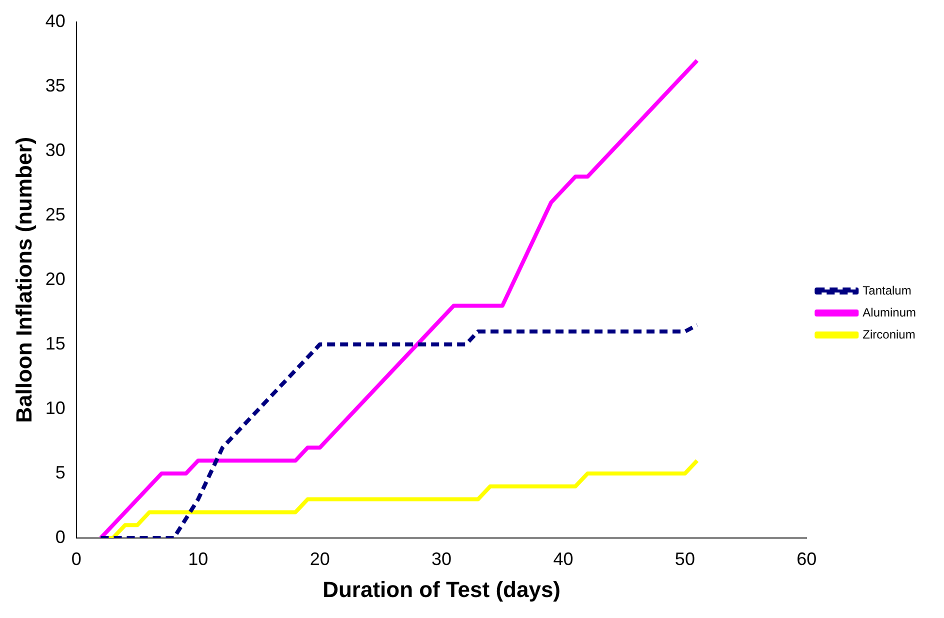  I want to click on y-tick-label: 5, so click(60, 472).